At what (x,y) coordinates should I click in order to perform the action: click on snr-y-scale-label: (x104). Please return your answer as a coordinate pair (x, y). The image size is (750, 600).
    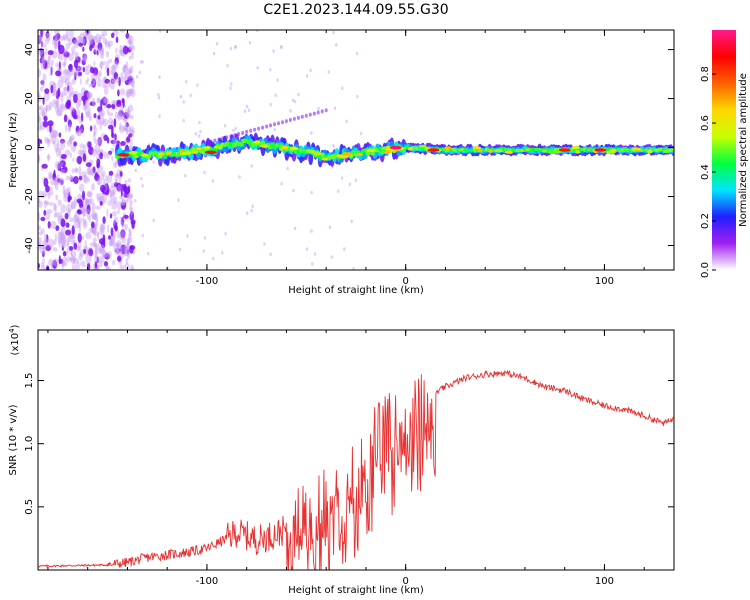
    Looking at the image, I should click on (14, 339).